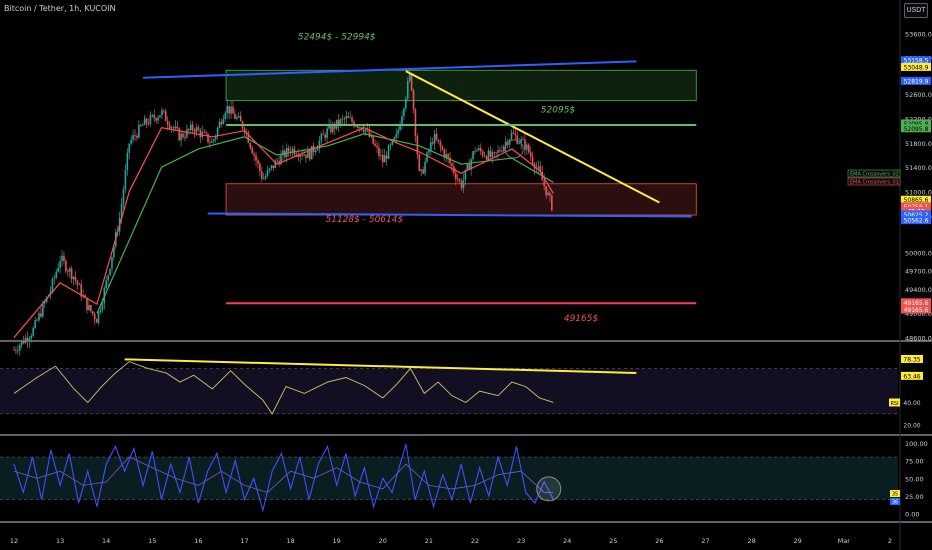 This screenshot has width=932, height=550. I want to click on annotation-label: 49165$, so click(581, 319).